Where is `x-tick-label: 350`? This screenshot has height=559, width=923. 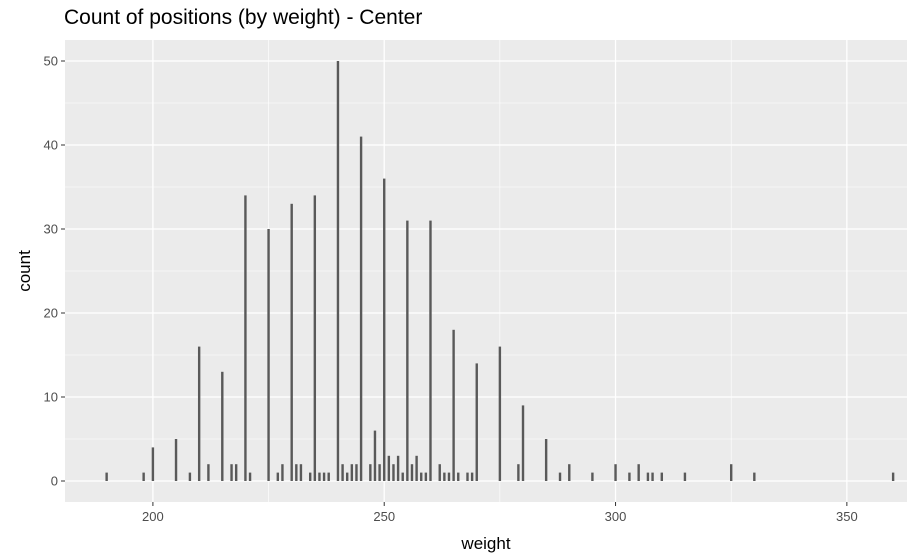
x-tick-label: 350 is located at coordinates (847, 516).